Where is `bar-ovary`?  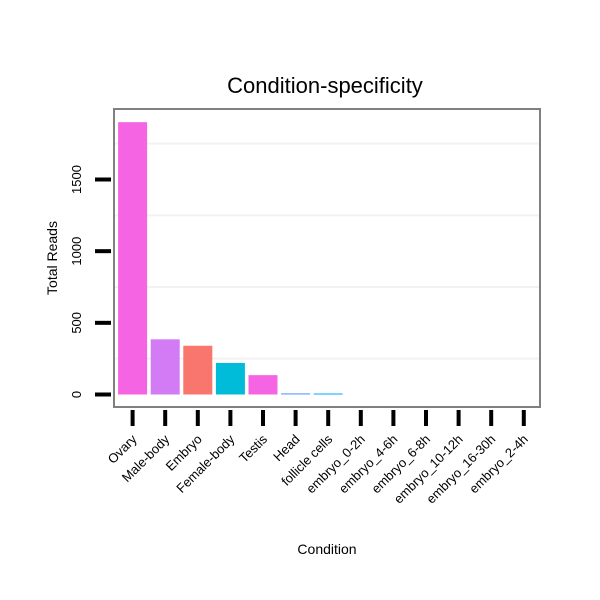
bar-ovary is located at coordinates (133, 258).